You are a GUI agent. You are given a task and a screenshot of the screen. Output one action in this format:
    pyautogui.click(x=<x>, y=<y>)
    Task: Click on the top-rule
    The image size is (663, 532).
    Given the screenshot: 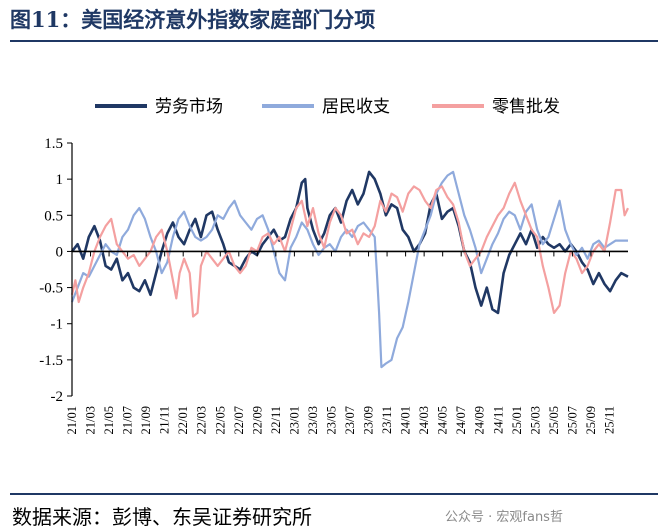 What is the action you would take?
    pyautogui.click(x=334, y=41)
    